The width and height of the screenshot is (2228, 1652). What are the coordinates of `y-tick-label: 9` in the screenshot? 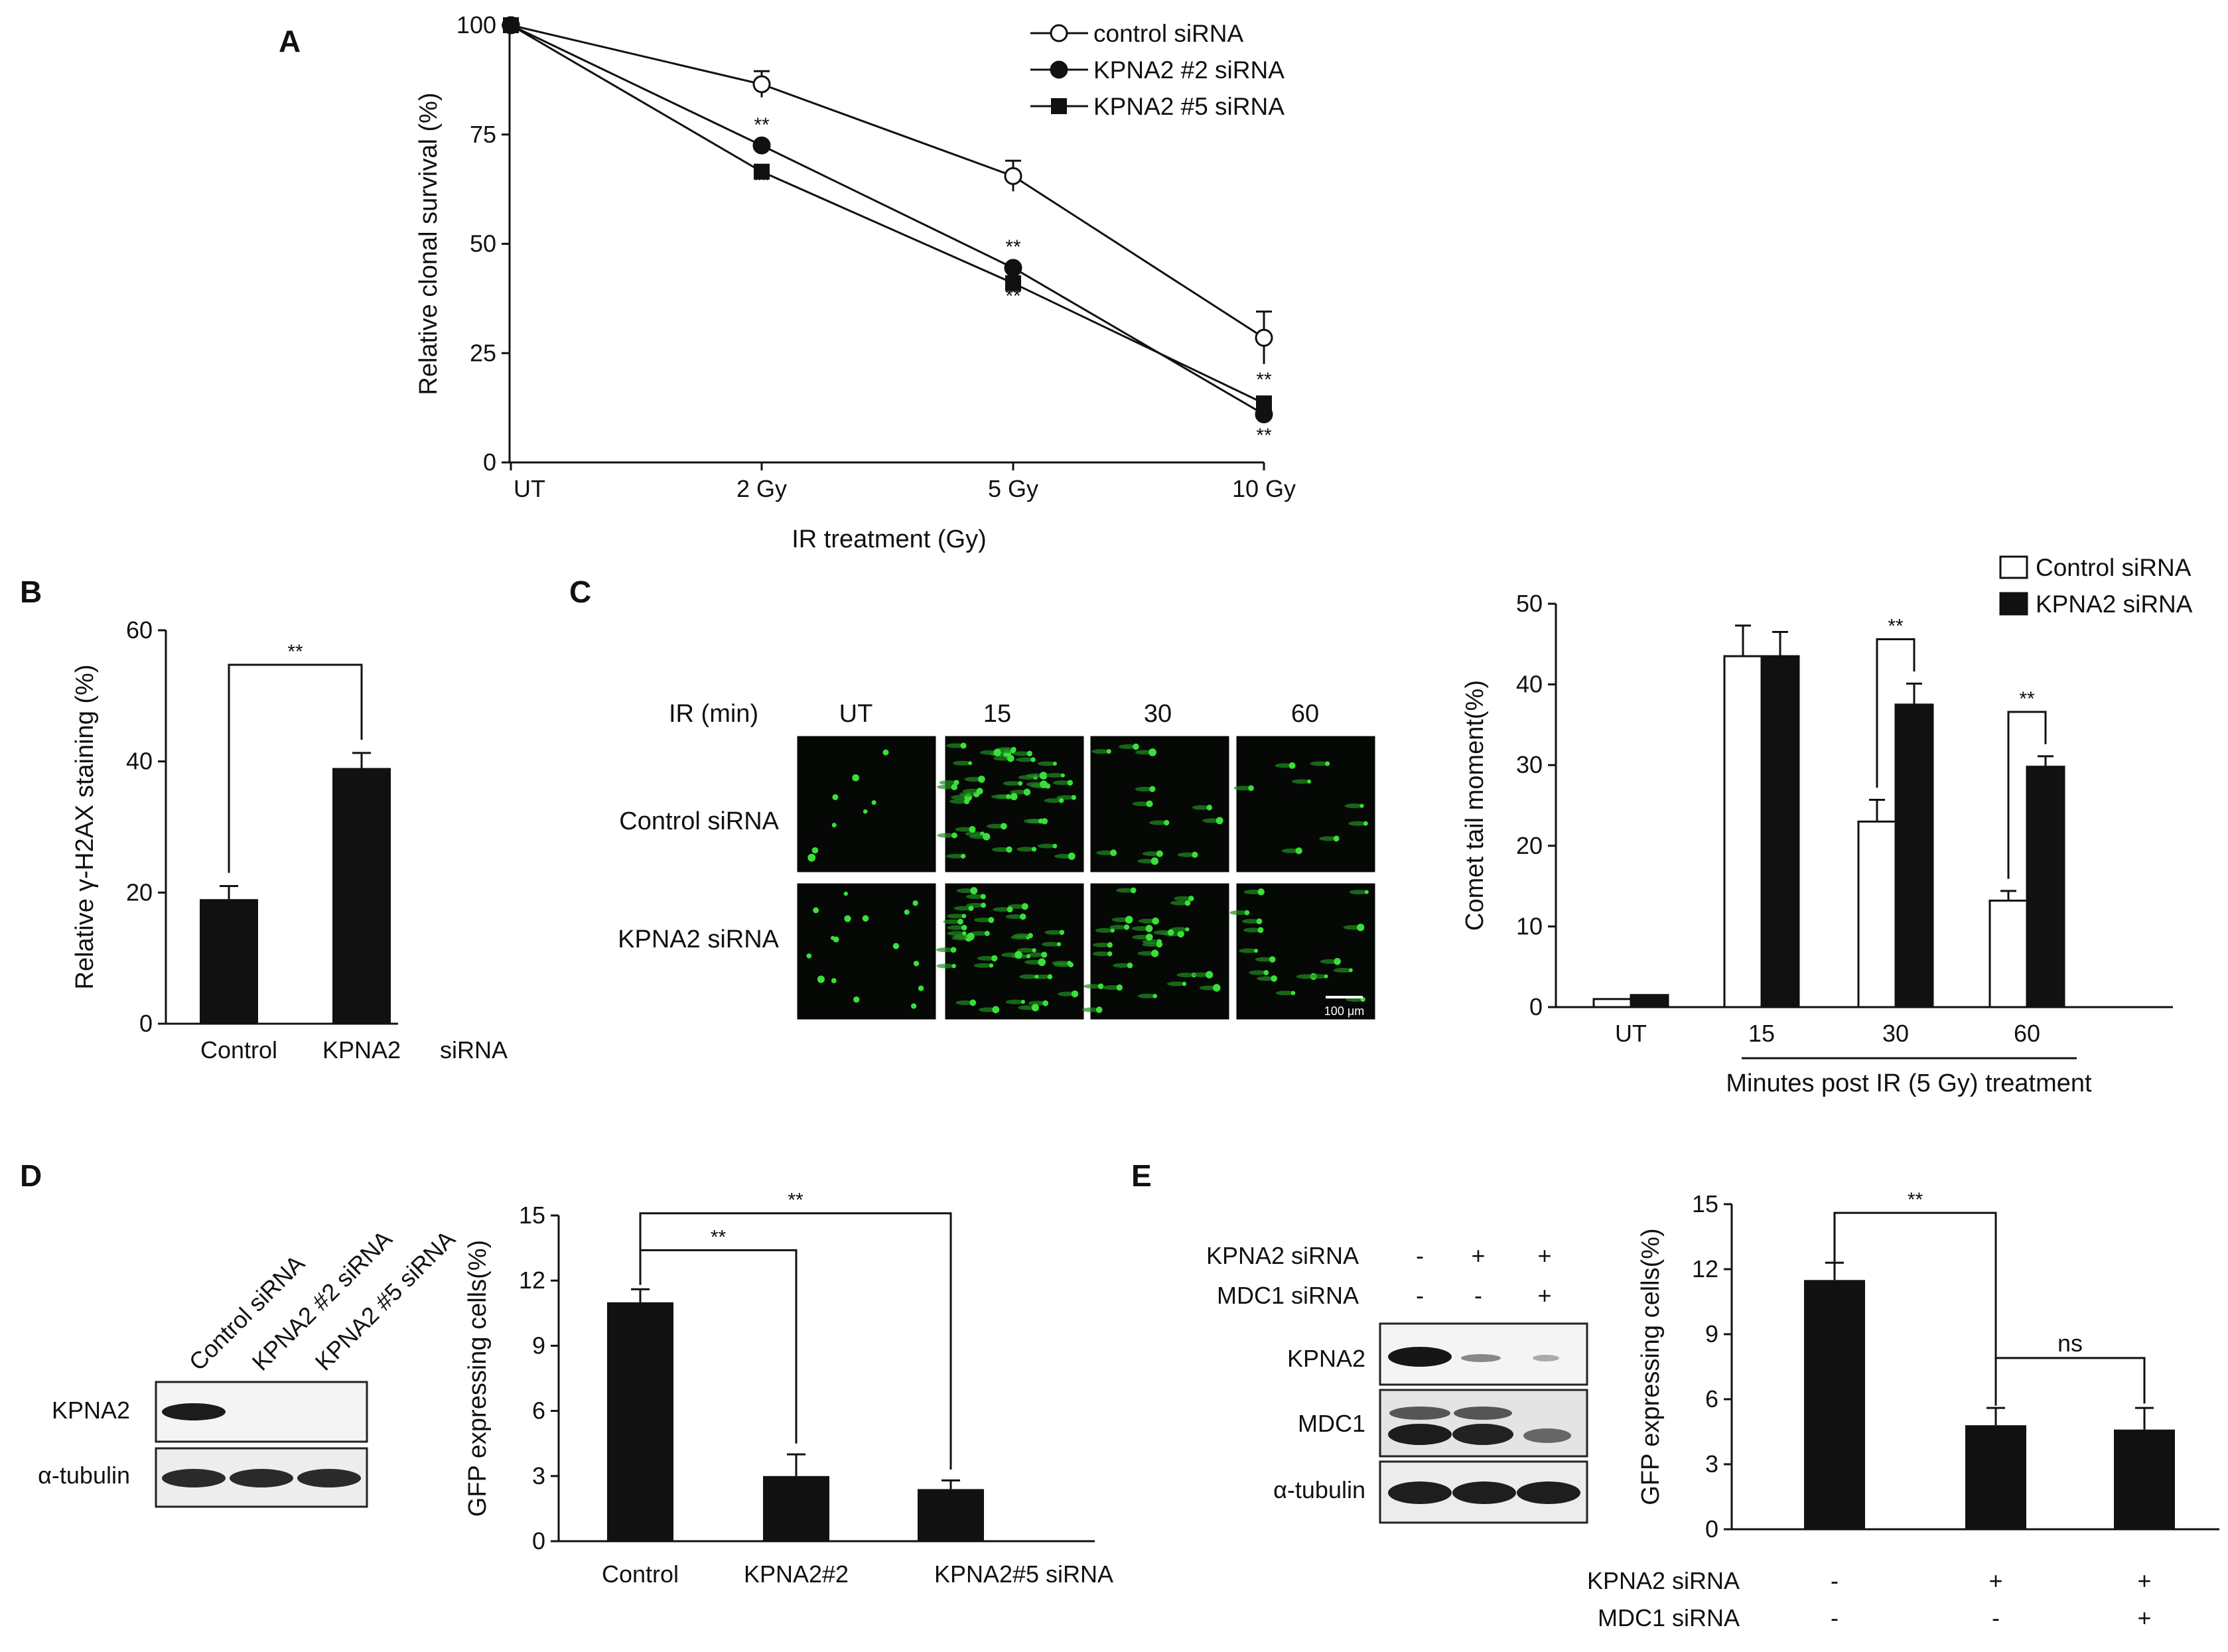 It's located at (538, 1345).